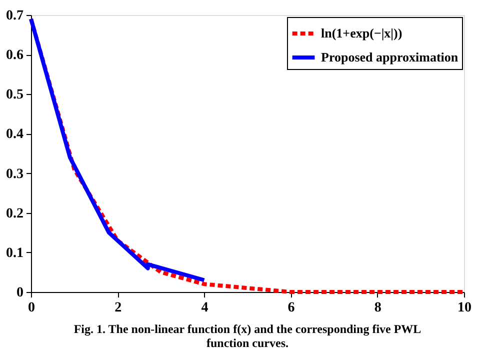  Describe the element at coordinates (248, 336) in the screenshot. I see `caption: Fig. 1. The non-linear function f(x) and the corresponding five PWL function curves.` at that location.